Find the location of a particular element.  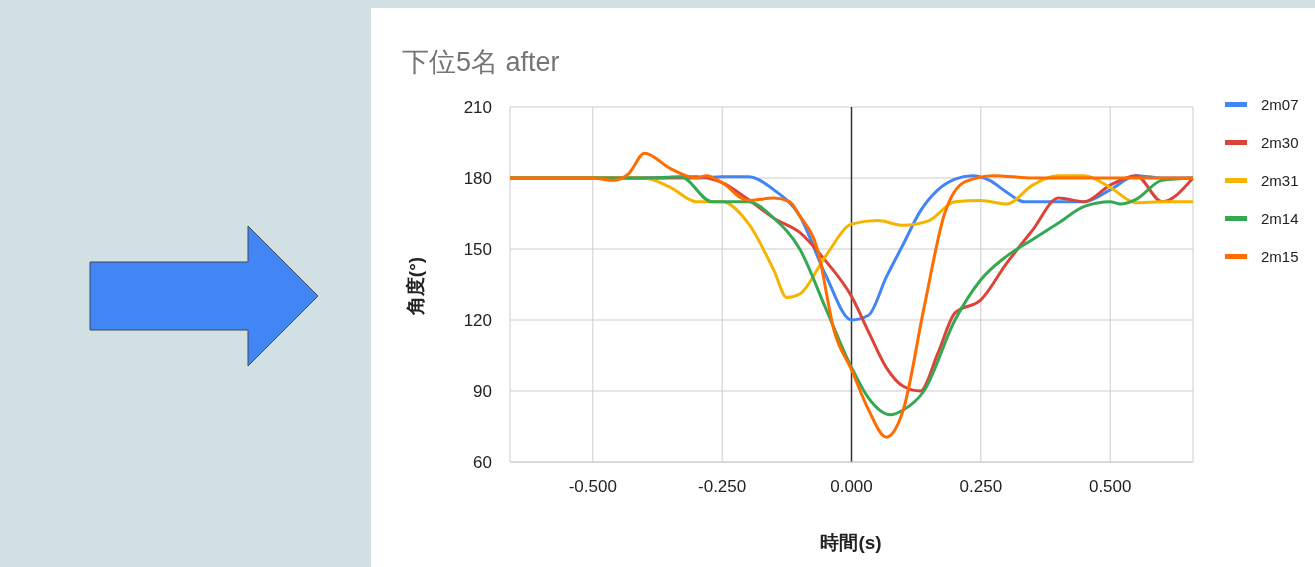

legend-label: 2m15 is located at coordinates (1280, 256).